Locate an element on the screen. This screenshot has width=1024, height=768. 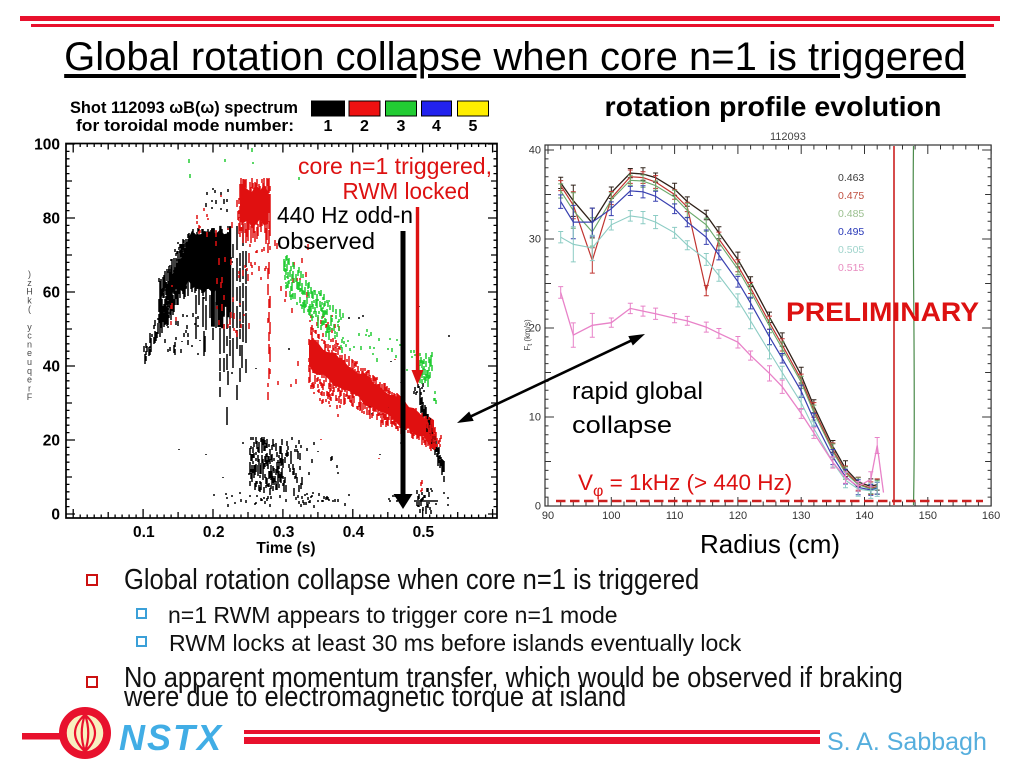
svg-text: 3 is located at coordinates (401, 126).